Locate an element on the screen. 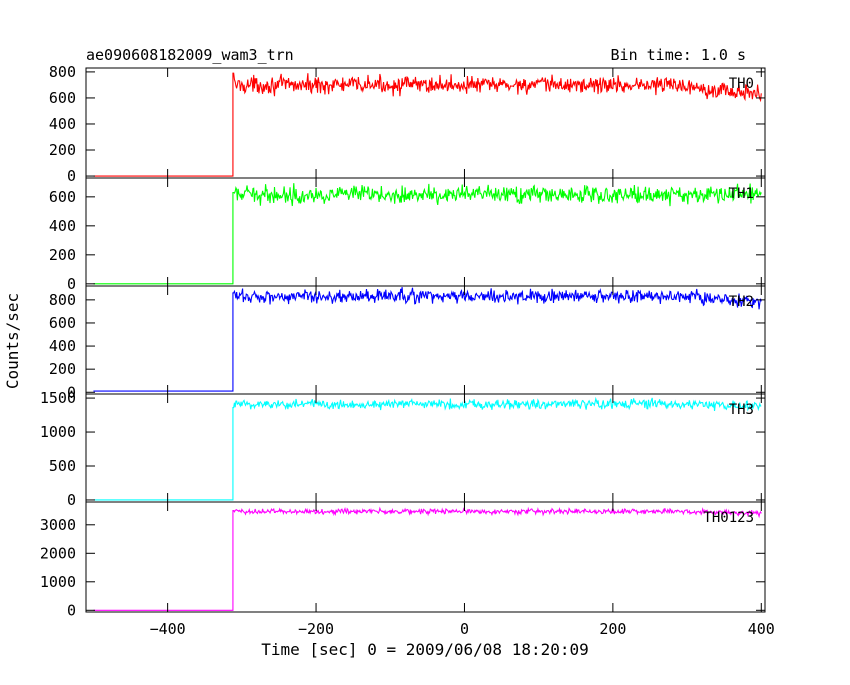 Image resolution: width=850 pixels, height=685 pixels. x-tick-label: 400 is located at coordinates (761, 629).